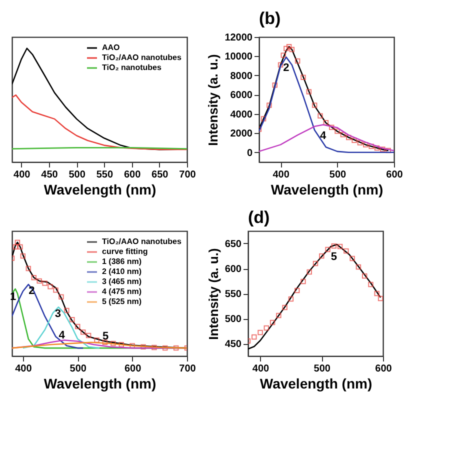 The image size is (474, 474). What do you see at coordinates (160, 175) in the screenshot?
I see `x-tick-label: 650` at bounding box center [160, 175].